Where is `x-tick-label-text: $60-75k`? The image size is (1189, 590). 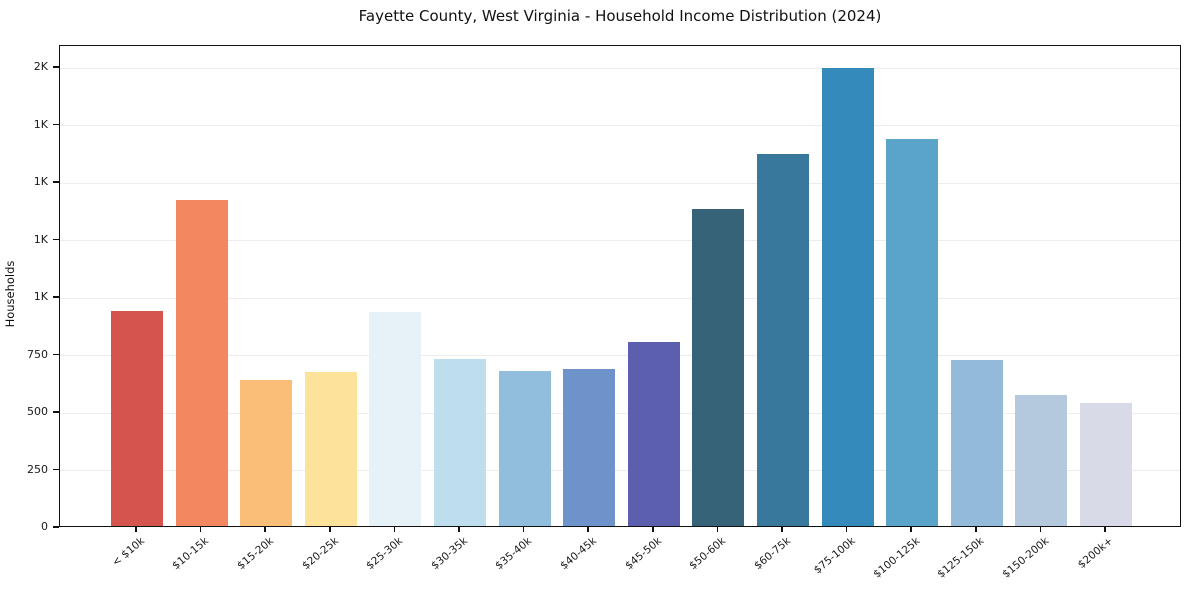 x-tick-label-text: $60-75k is located at coordinates (772, 554).